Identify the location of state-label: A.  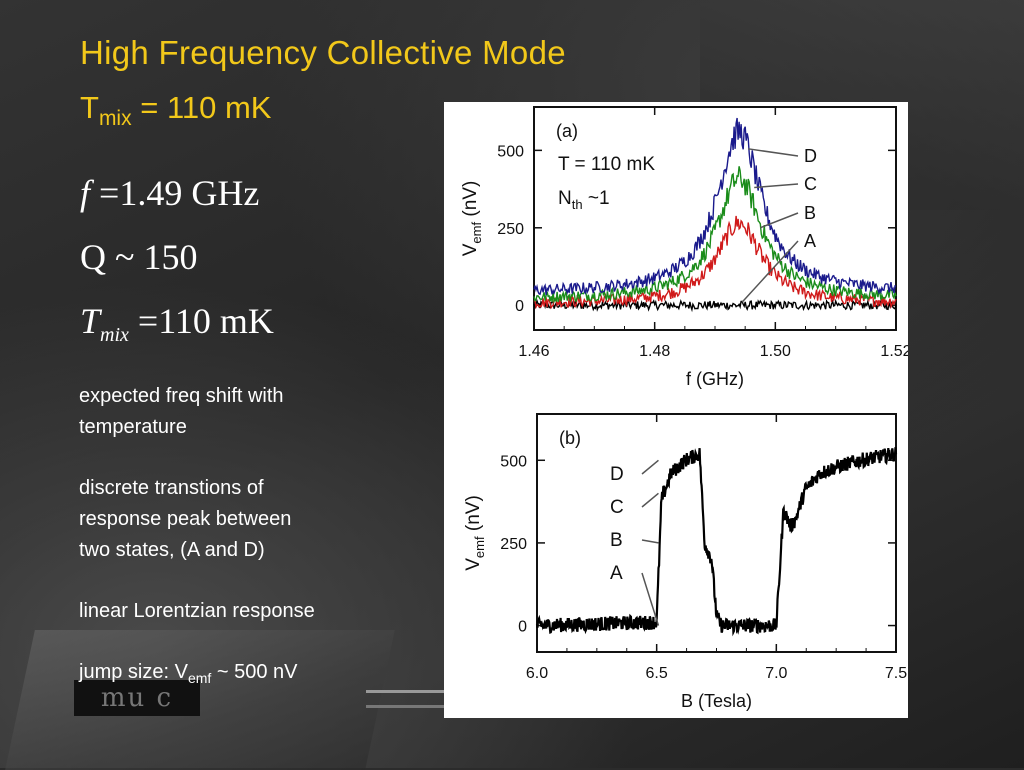
(616, 573).